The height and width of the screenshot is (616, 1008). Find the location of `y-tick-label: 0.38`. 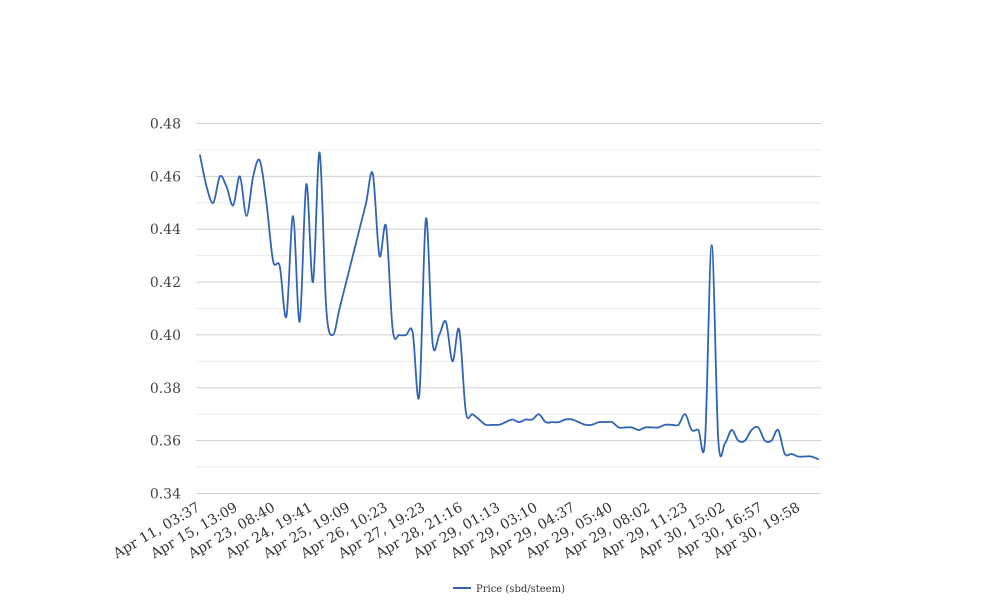

y-tick-label: 0.38 is located at coordinates (165, 389).